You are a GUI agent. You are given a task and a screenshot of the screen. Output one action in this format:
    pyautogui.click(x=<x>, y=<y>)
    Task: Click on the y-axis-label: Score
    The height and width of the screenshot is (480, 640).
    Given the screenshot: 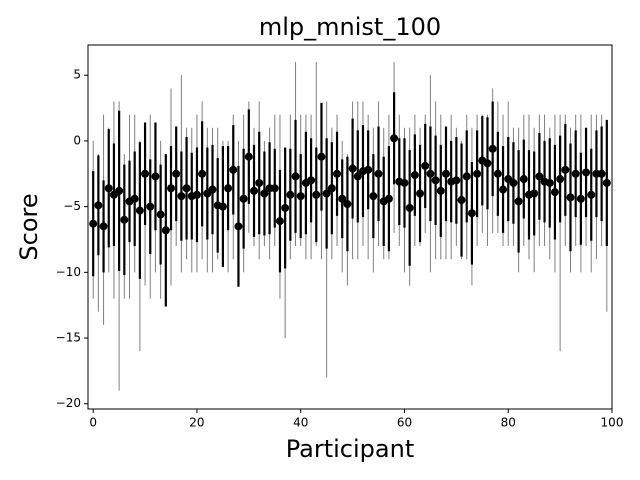 What is the action you would take?
    pyautogui.click(x=29, y=226)
    